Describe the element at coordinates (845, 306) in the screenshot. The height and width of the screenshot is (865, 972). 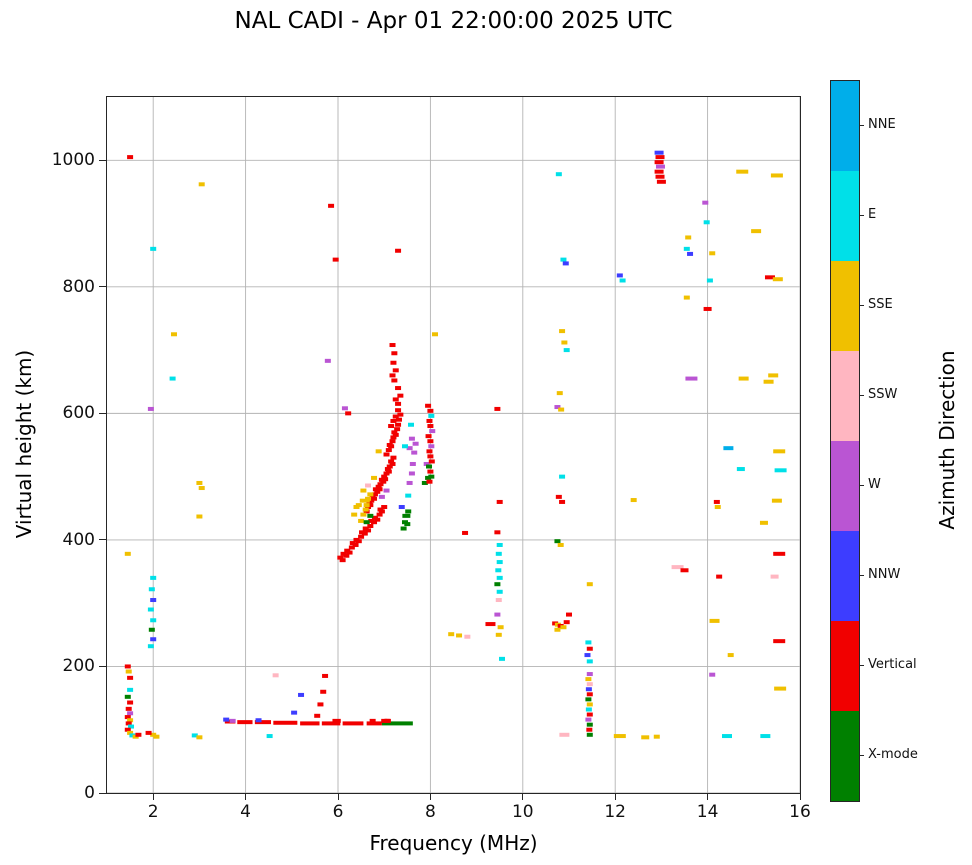
I see `colorbar-segment-sse` at that location.